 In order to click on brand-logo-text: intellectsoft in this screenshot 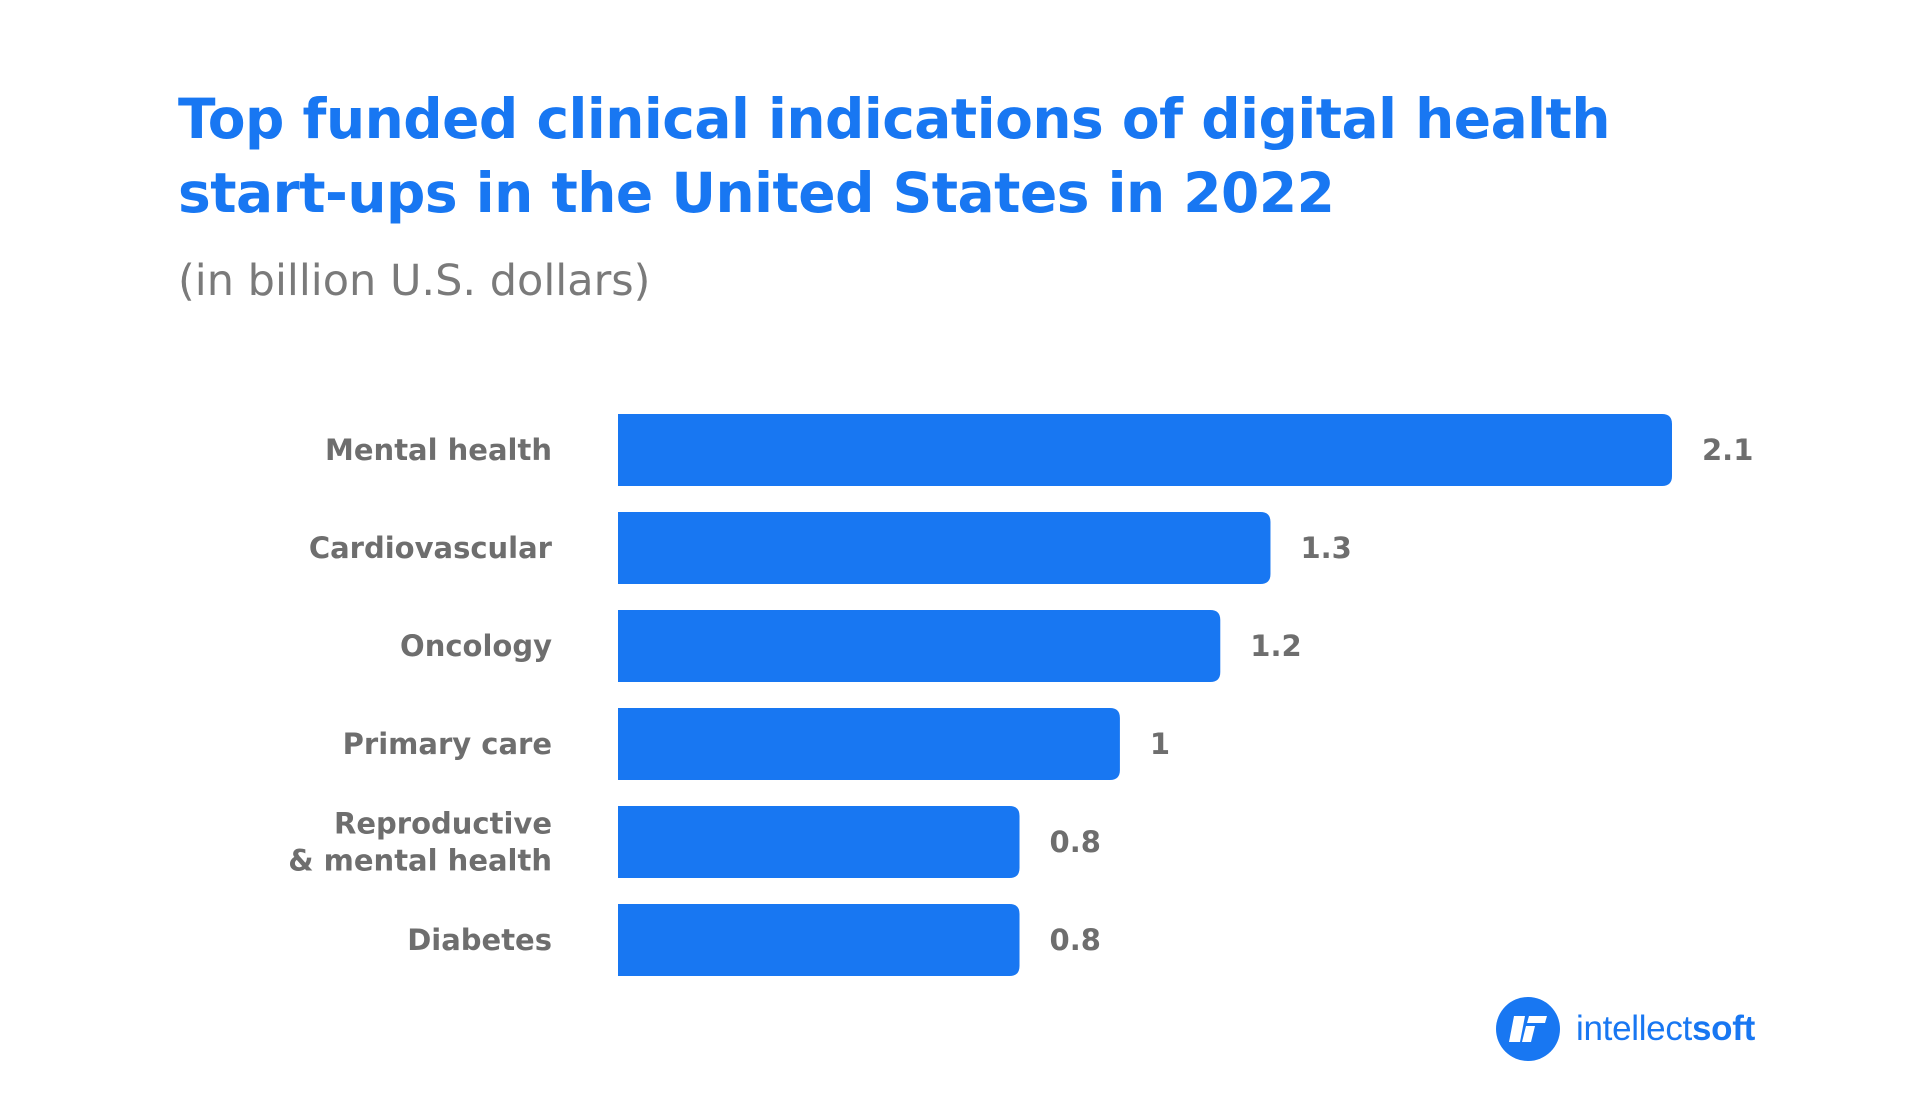, I will do `click(1665, 1029)`.